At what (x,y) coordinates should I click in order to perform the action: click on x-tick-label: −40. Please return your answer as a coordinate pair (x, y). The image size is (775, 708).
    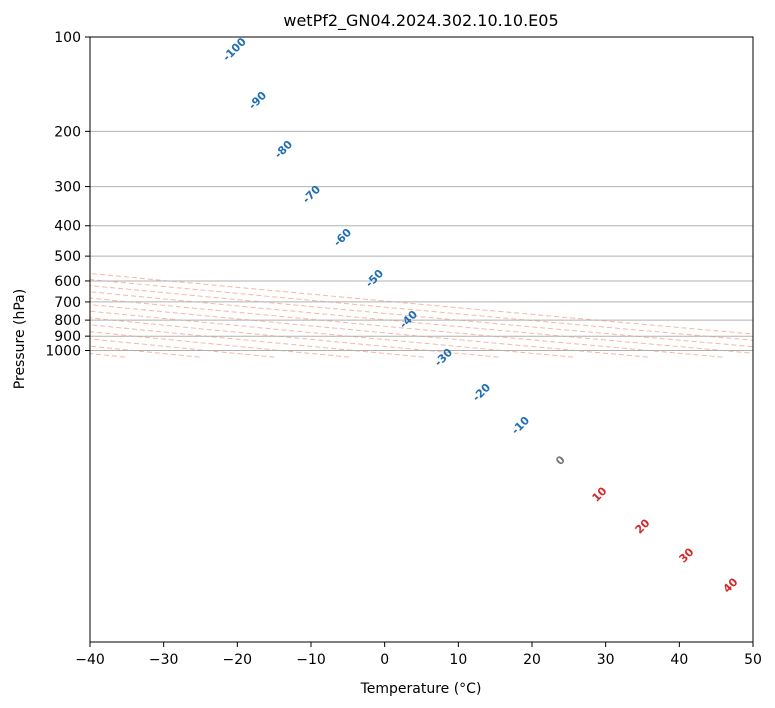
    Looking at the image, I should click on (90, 660).